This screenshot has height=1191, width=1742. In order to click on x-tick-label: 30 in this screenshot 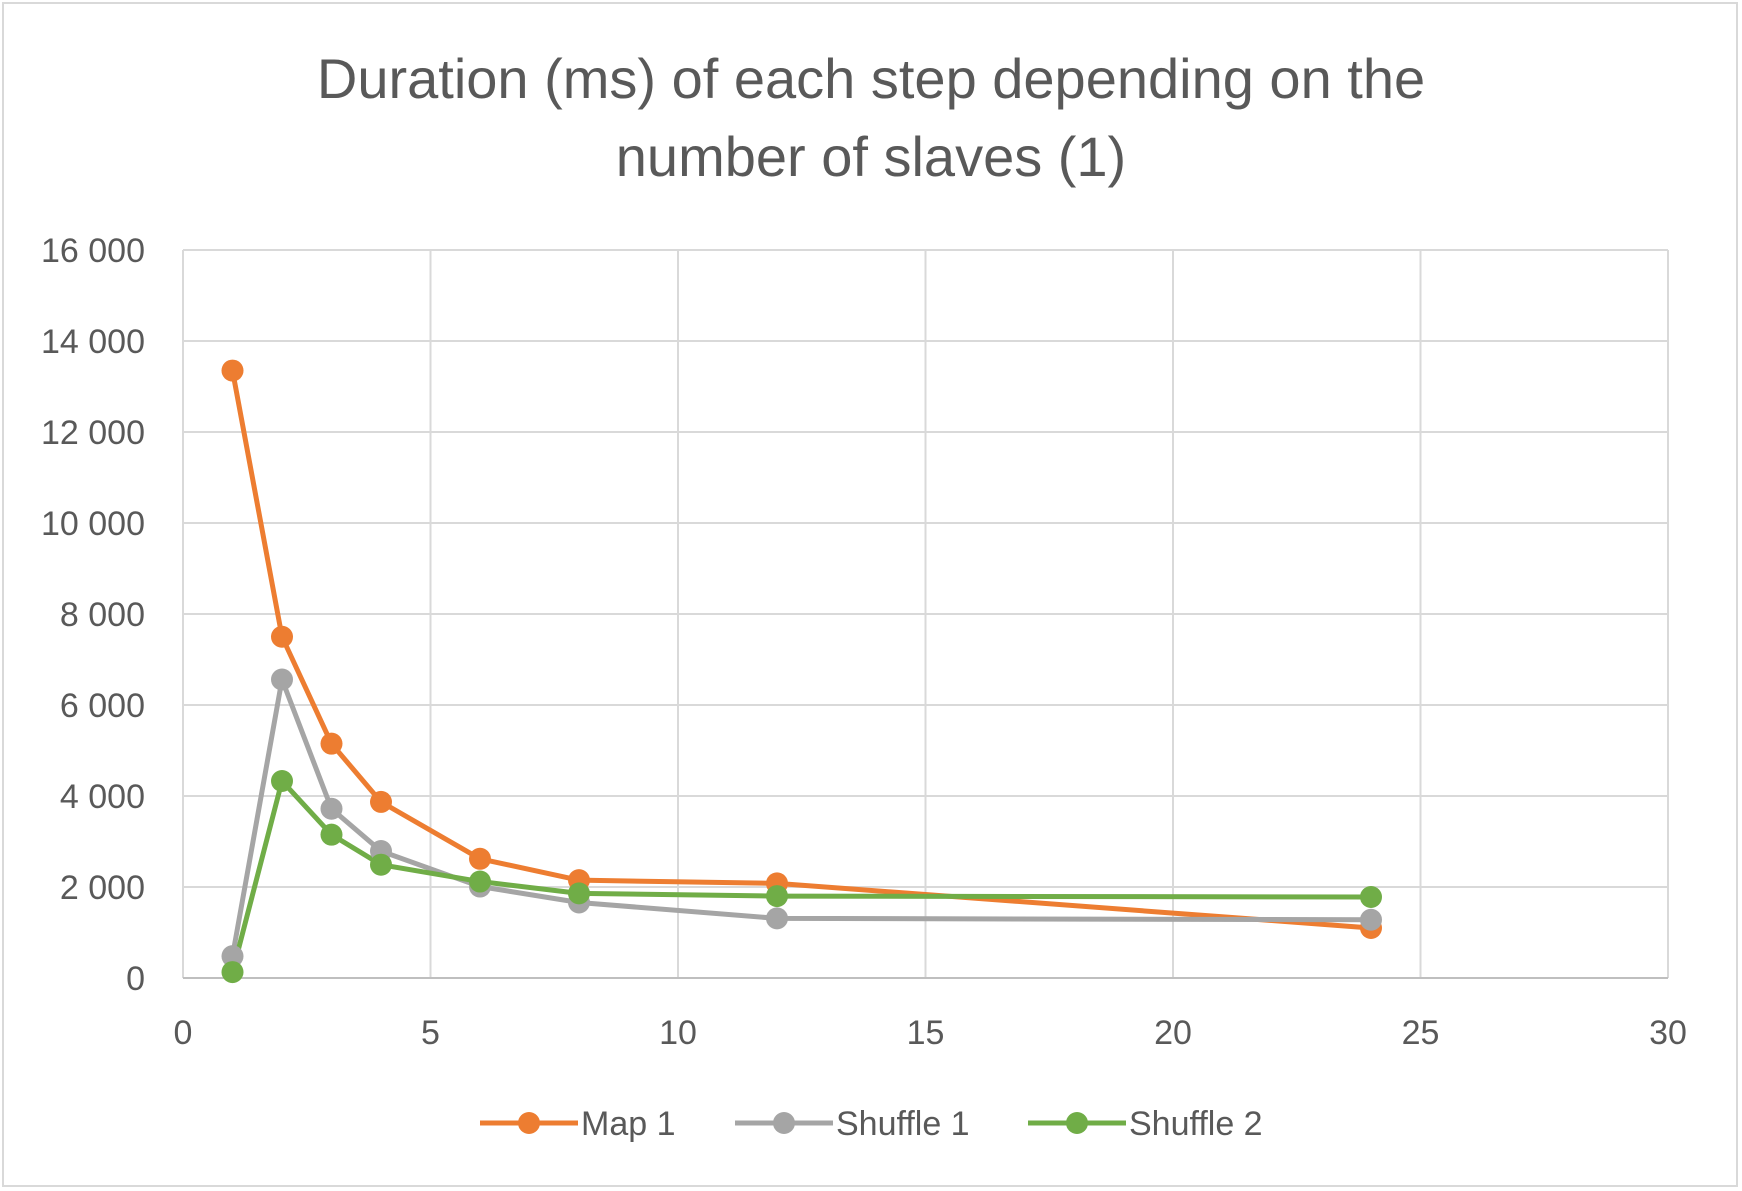, I will do `click(1668, 1033)`.